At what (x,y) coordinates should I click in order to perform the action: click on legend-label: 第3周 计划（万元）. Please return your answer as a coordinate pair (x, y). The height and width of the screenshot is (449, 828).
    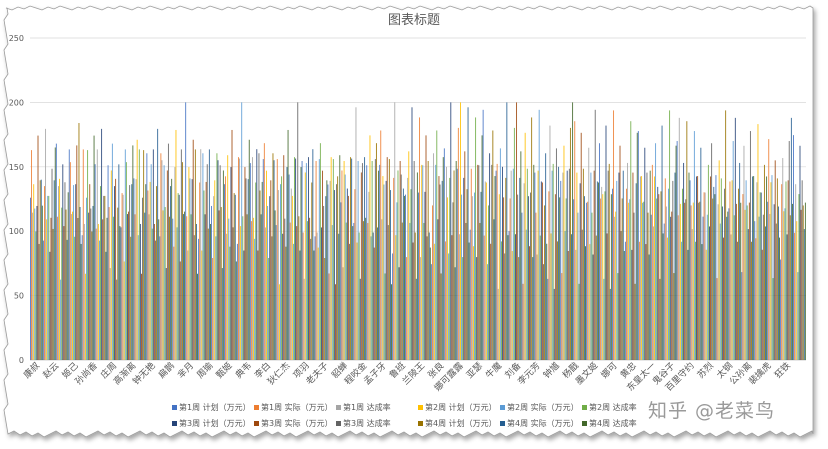
    Looking at the image, I should click on (215, 423).